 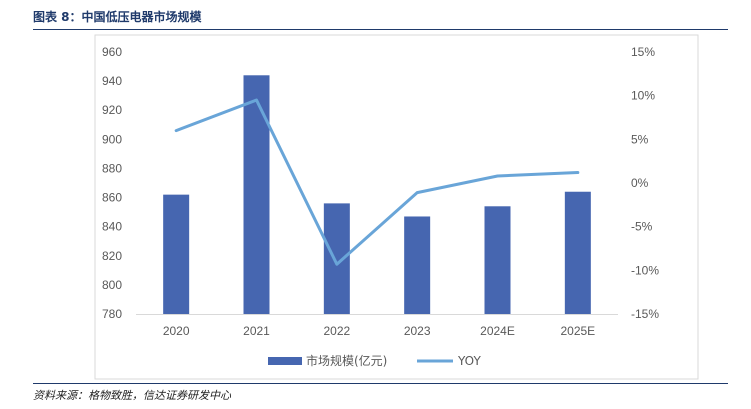 I want to click on legend-line-label: YOY, so click(x=469, y=361).